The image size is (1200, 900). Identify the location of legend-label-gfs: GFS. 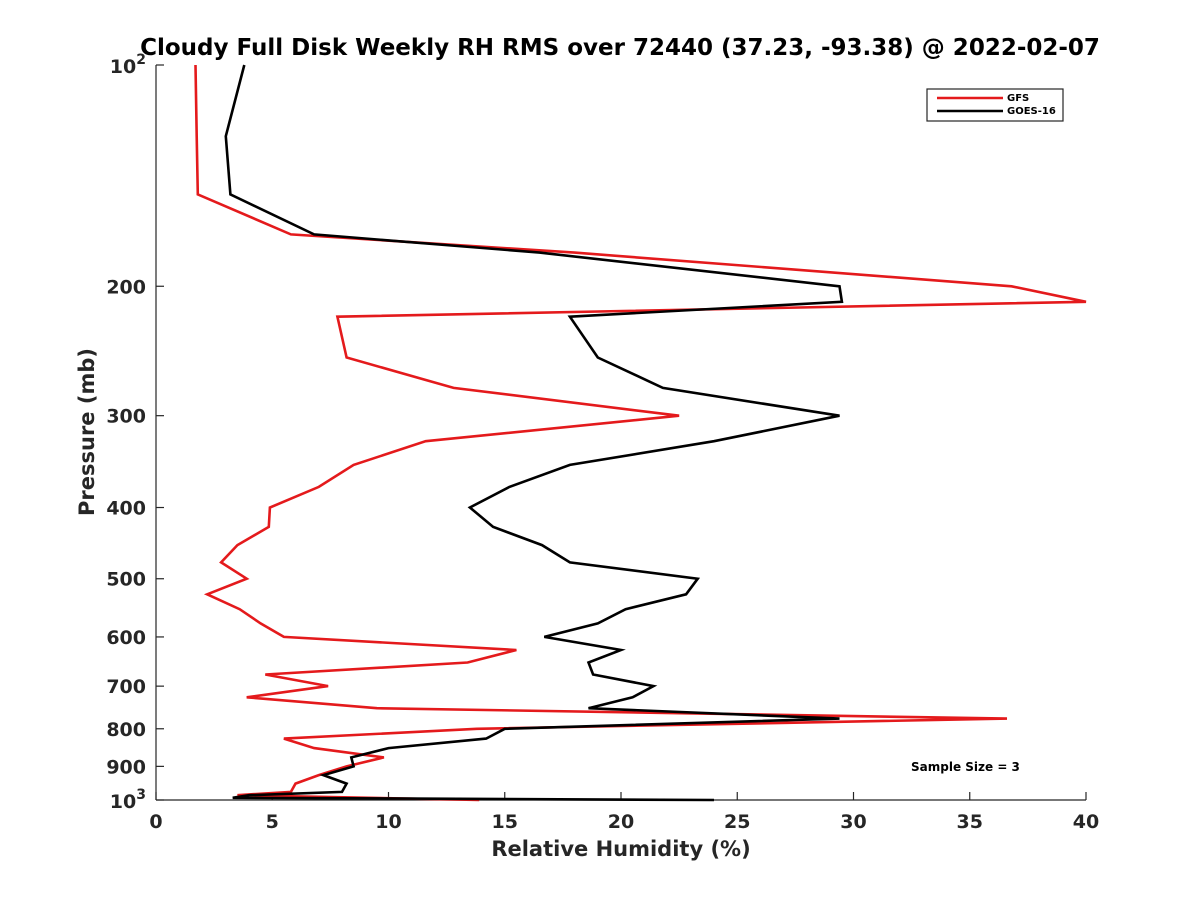
(1018, 98).